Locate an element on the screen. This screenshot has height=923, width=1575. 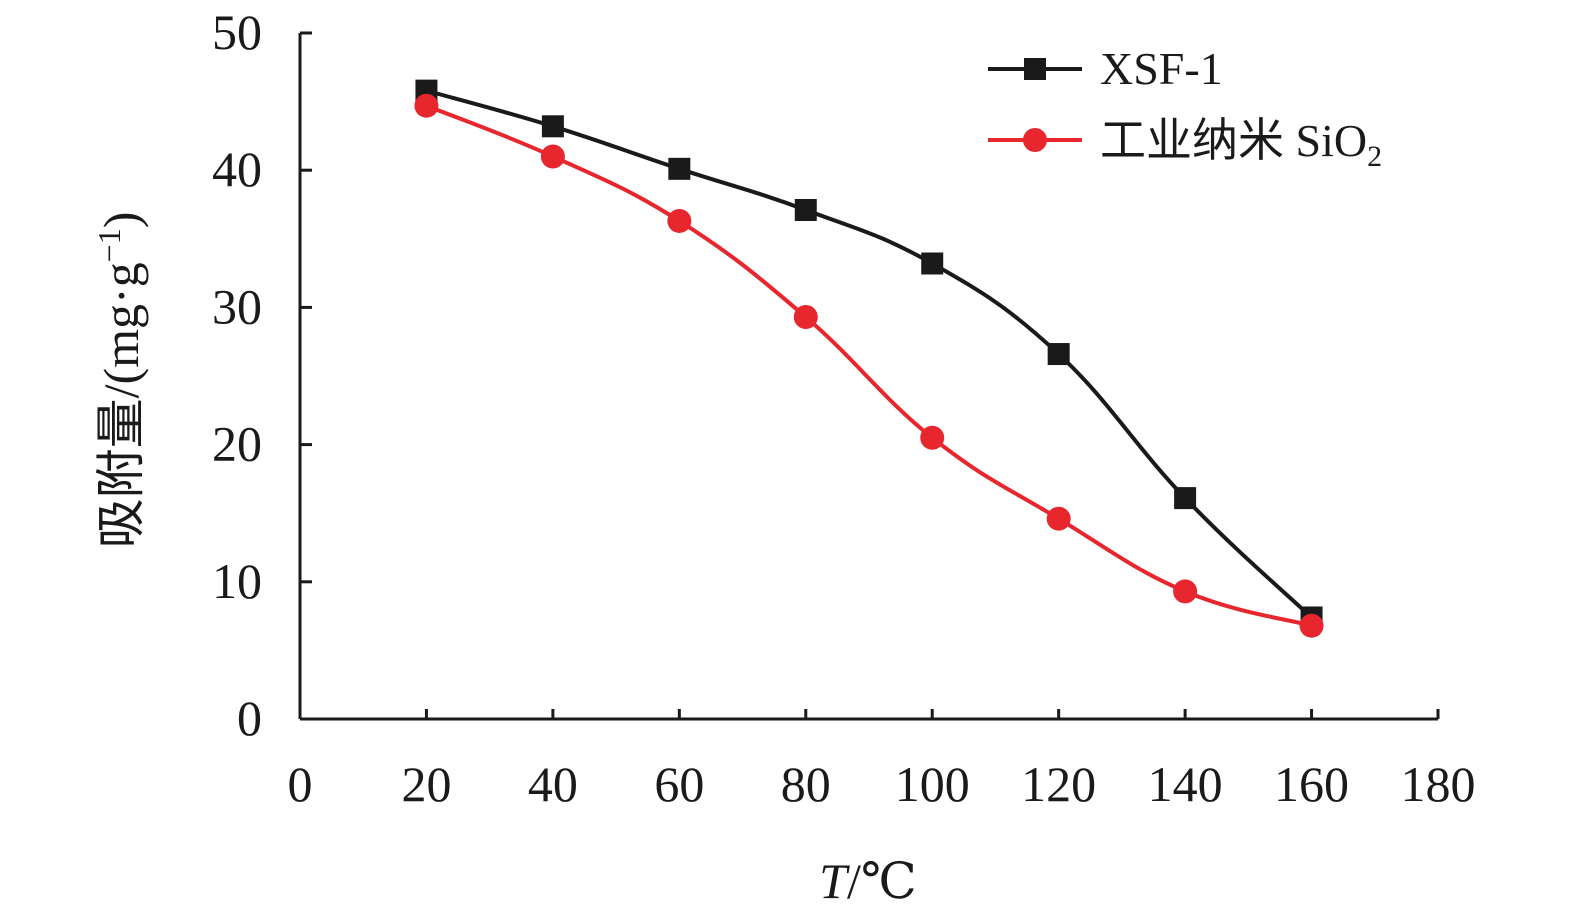
legend-marker-square is located at coordinates (1035, 69).